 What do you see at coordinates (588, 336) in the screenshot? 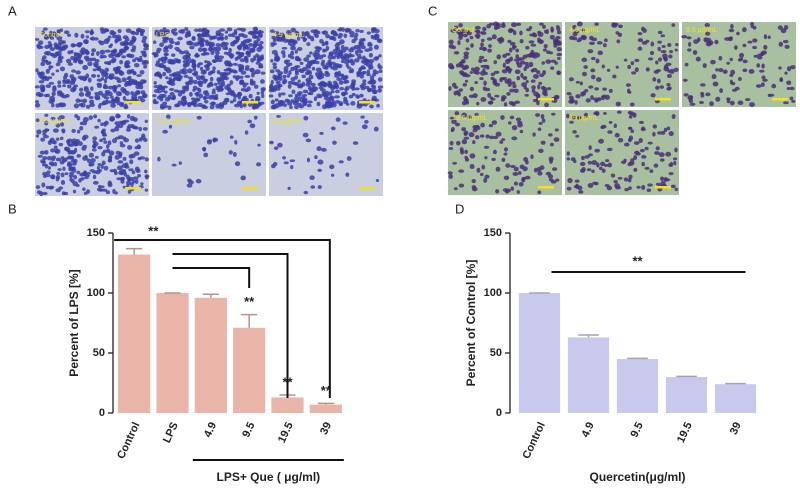
I see `error-bar` at bounding box center [588, 336].